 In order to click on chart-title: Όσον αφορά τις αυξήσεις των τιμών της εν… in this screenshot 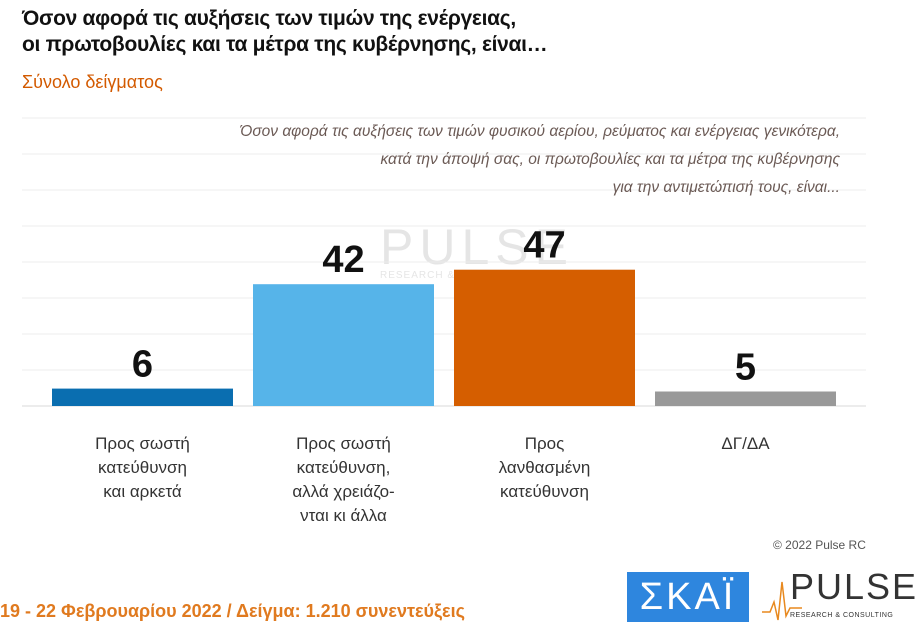, I will do `click(285, 32)`.